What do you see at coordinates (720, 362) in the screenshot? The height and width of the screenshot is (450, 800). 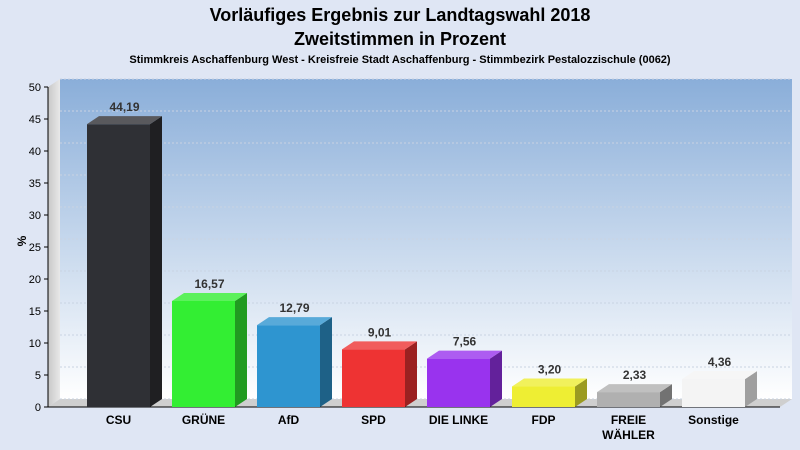 I see `value-label: 4,36` at bounding box center [720, 362].